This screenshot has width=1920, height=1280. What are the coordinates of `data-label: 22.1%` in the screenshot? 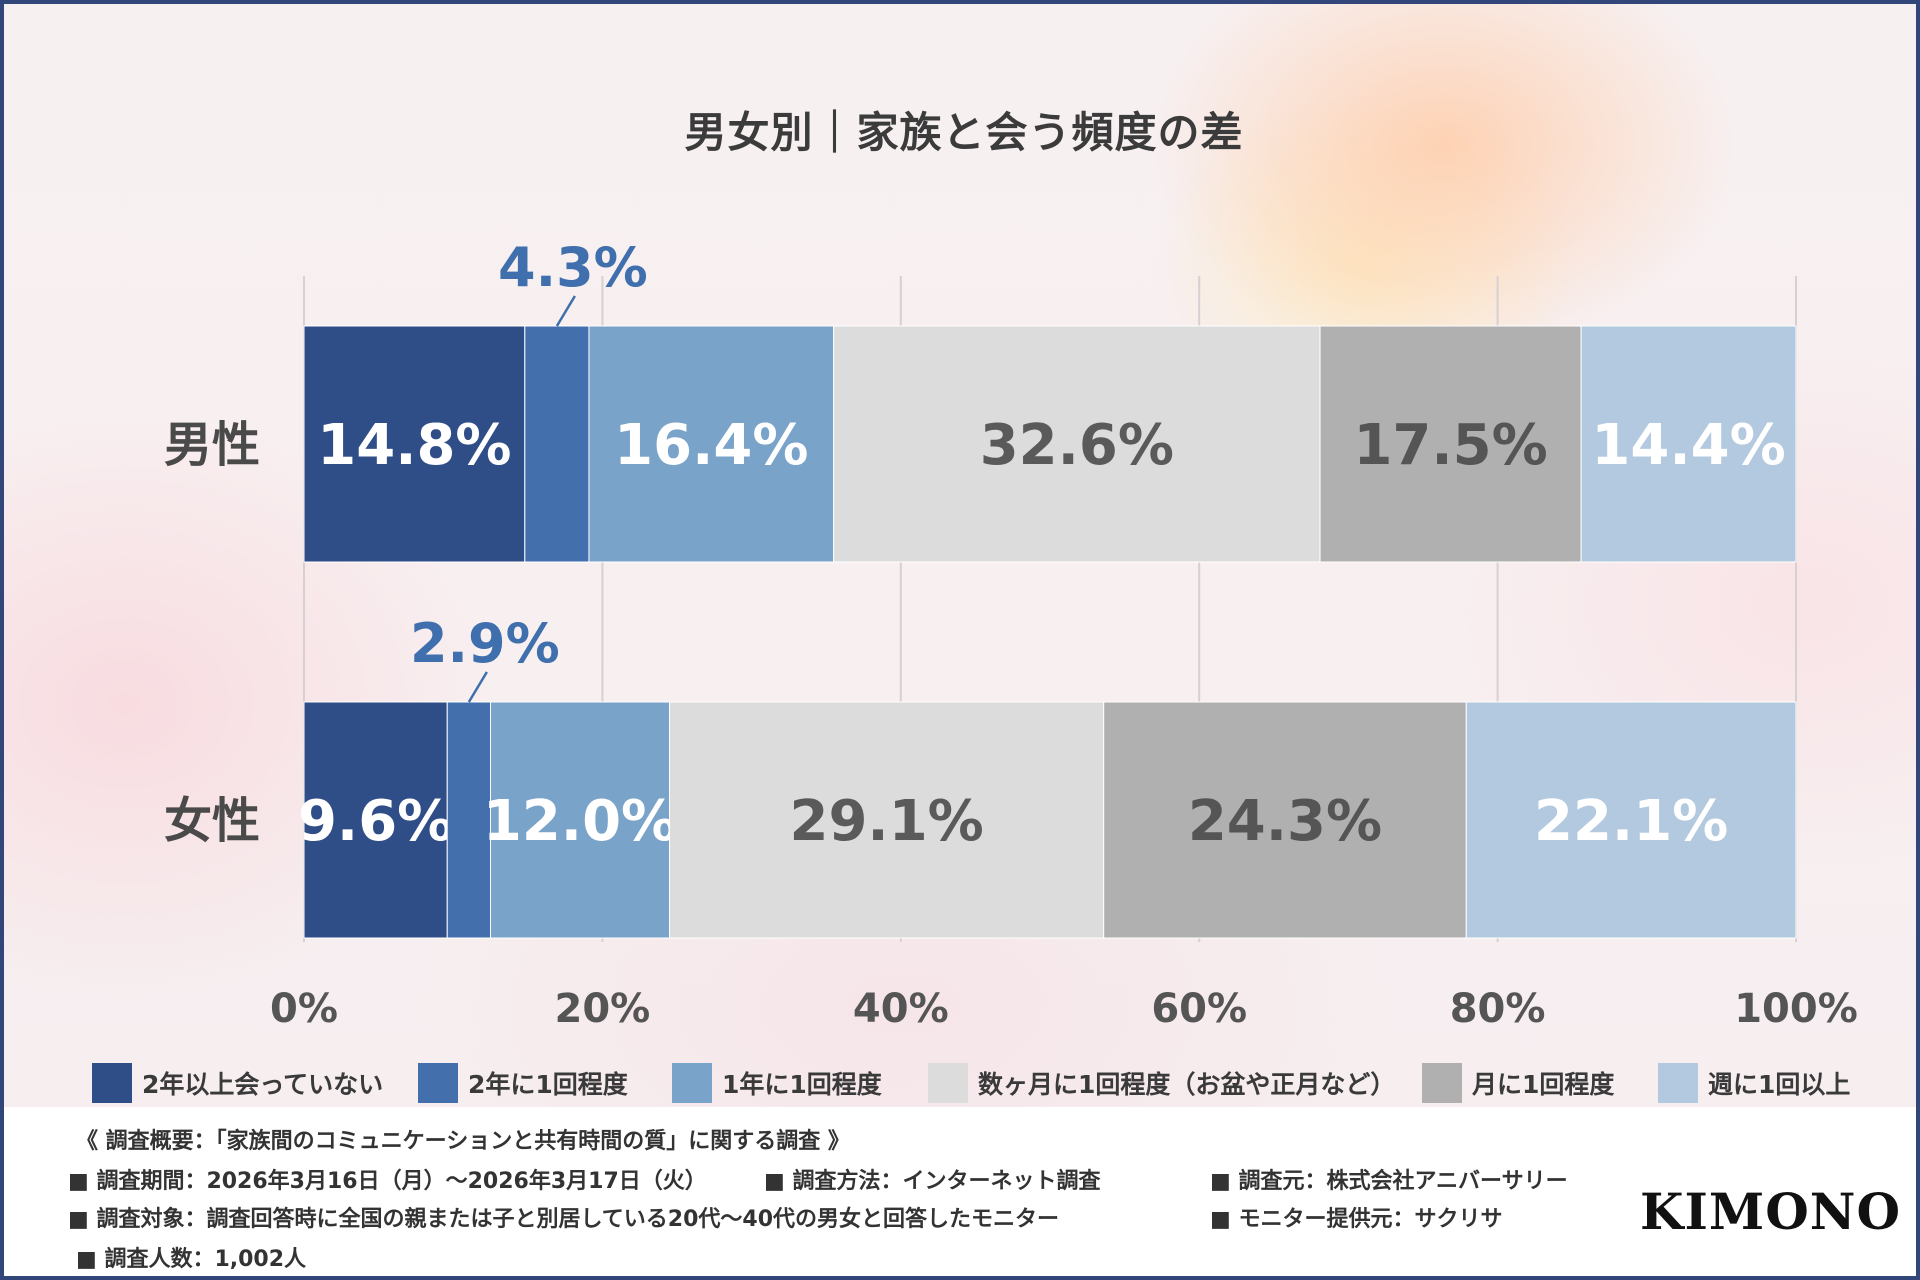 It's located at (1631, 821).